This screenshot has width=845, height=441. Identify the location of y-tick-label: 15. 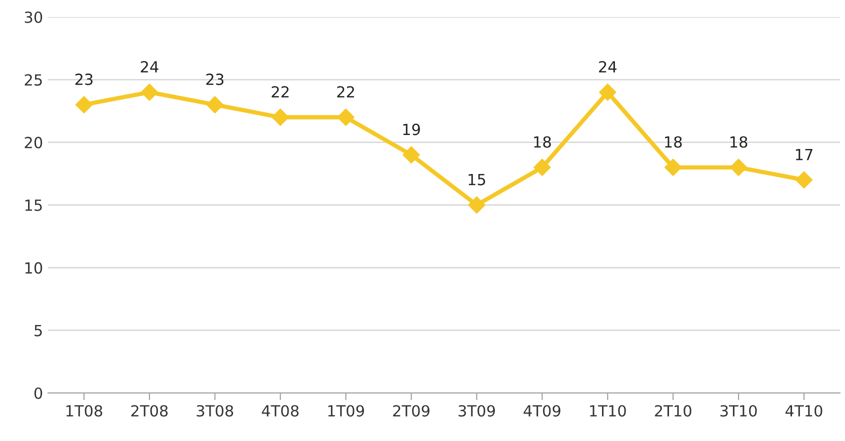
(33, 206).